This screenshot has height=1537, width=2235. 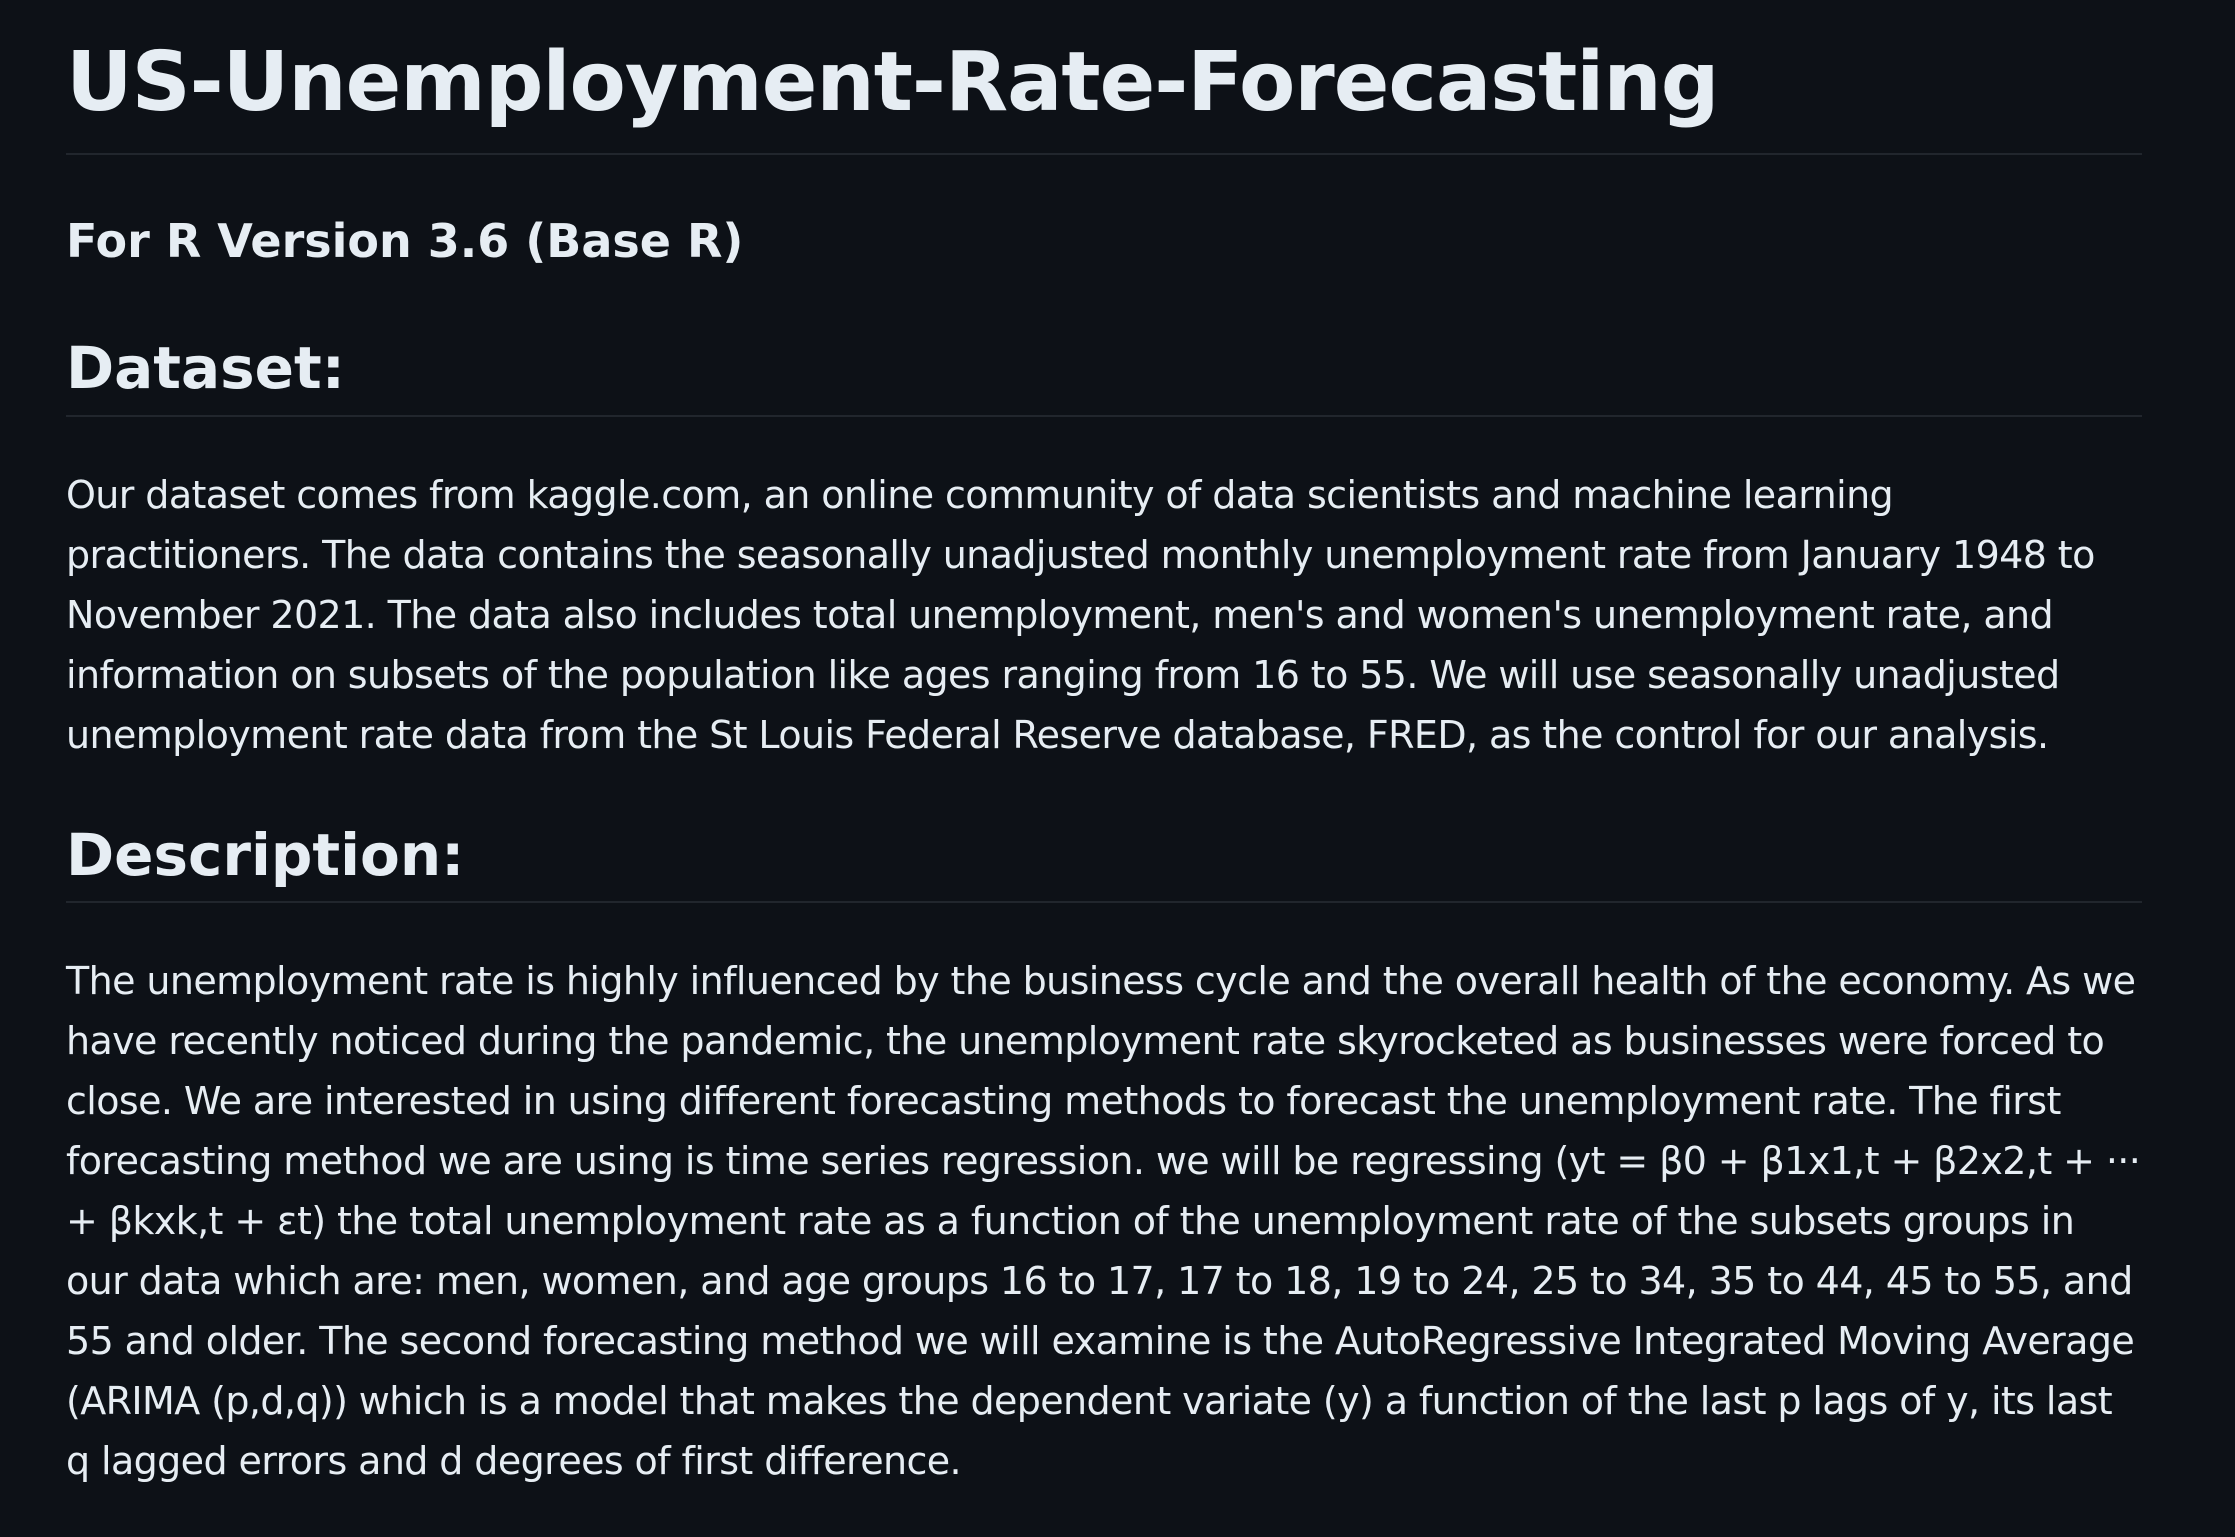 What do you see at coordinates (1104, 861) in the screenshot?
I see `description-heading: Description:` at bounding box center [1104, 861].